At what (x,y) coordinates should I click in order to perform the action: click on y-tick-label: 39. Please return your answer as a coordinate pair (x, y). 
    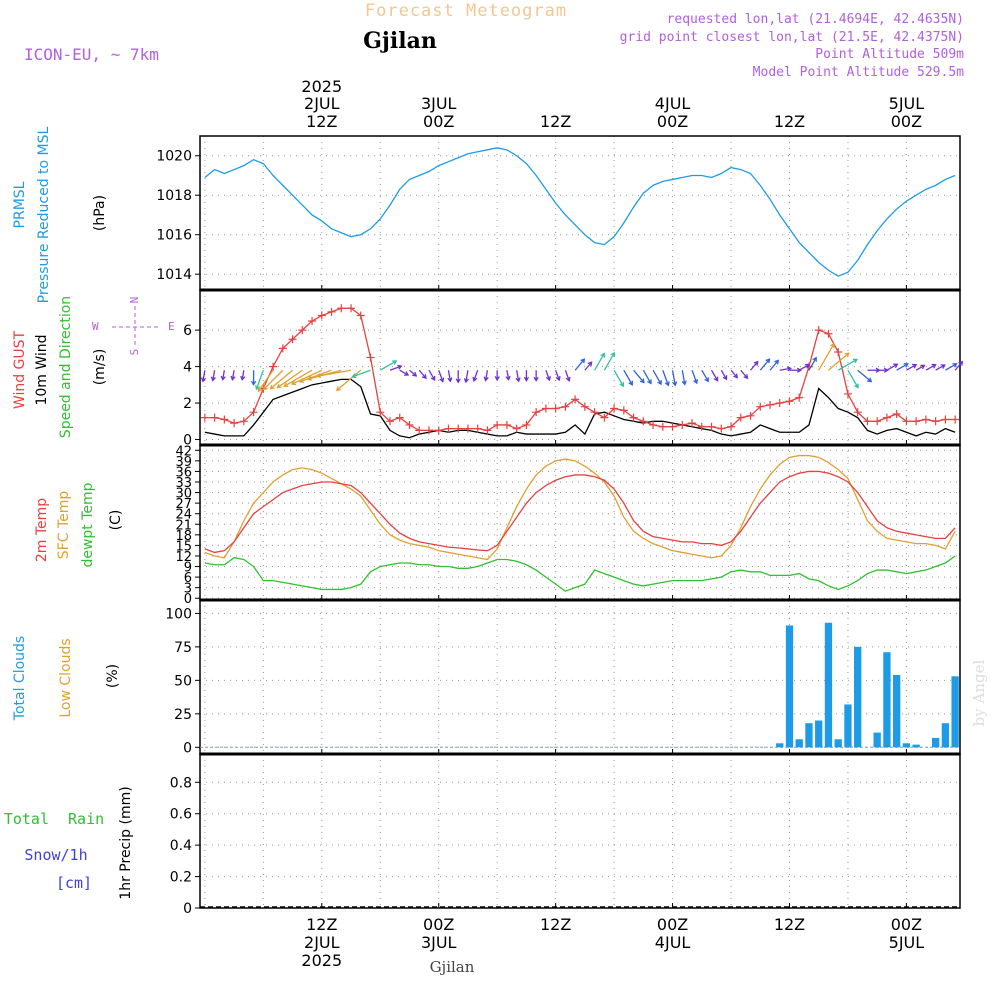
    Looking at the image, I should click on (183, 462).